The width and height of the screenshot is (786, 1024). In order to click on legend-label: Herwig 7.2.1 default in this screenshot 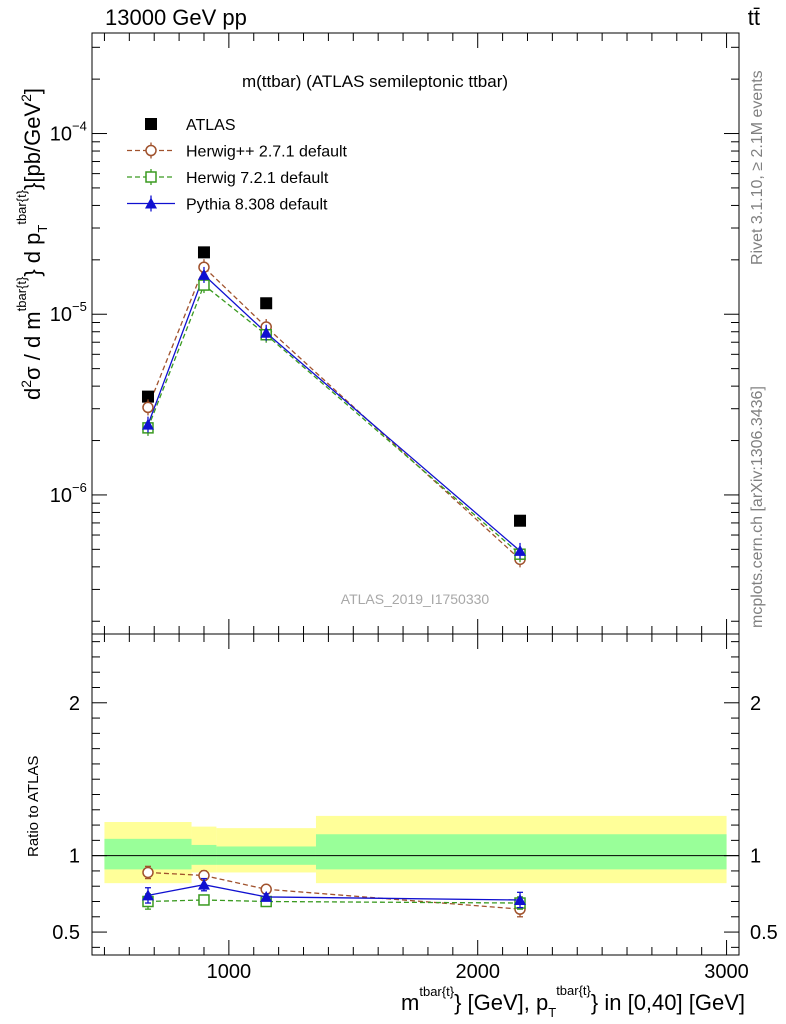, I will do `click(257, 178)`.